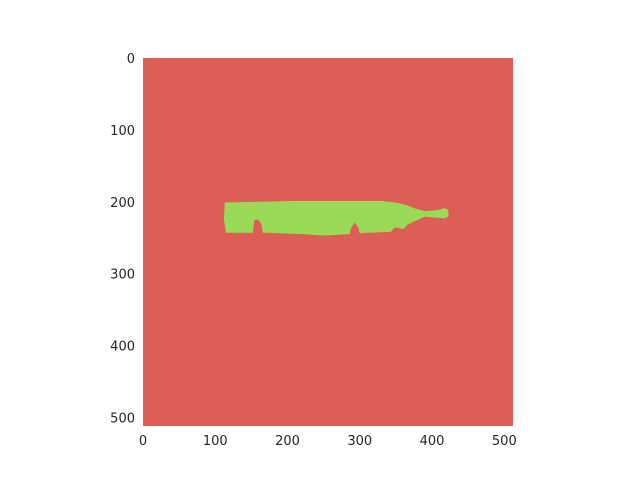 This screenshot has width=640, height=480. I want to click on x-tick-label: 200, so click(287, 441).